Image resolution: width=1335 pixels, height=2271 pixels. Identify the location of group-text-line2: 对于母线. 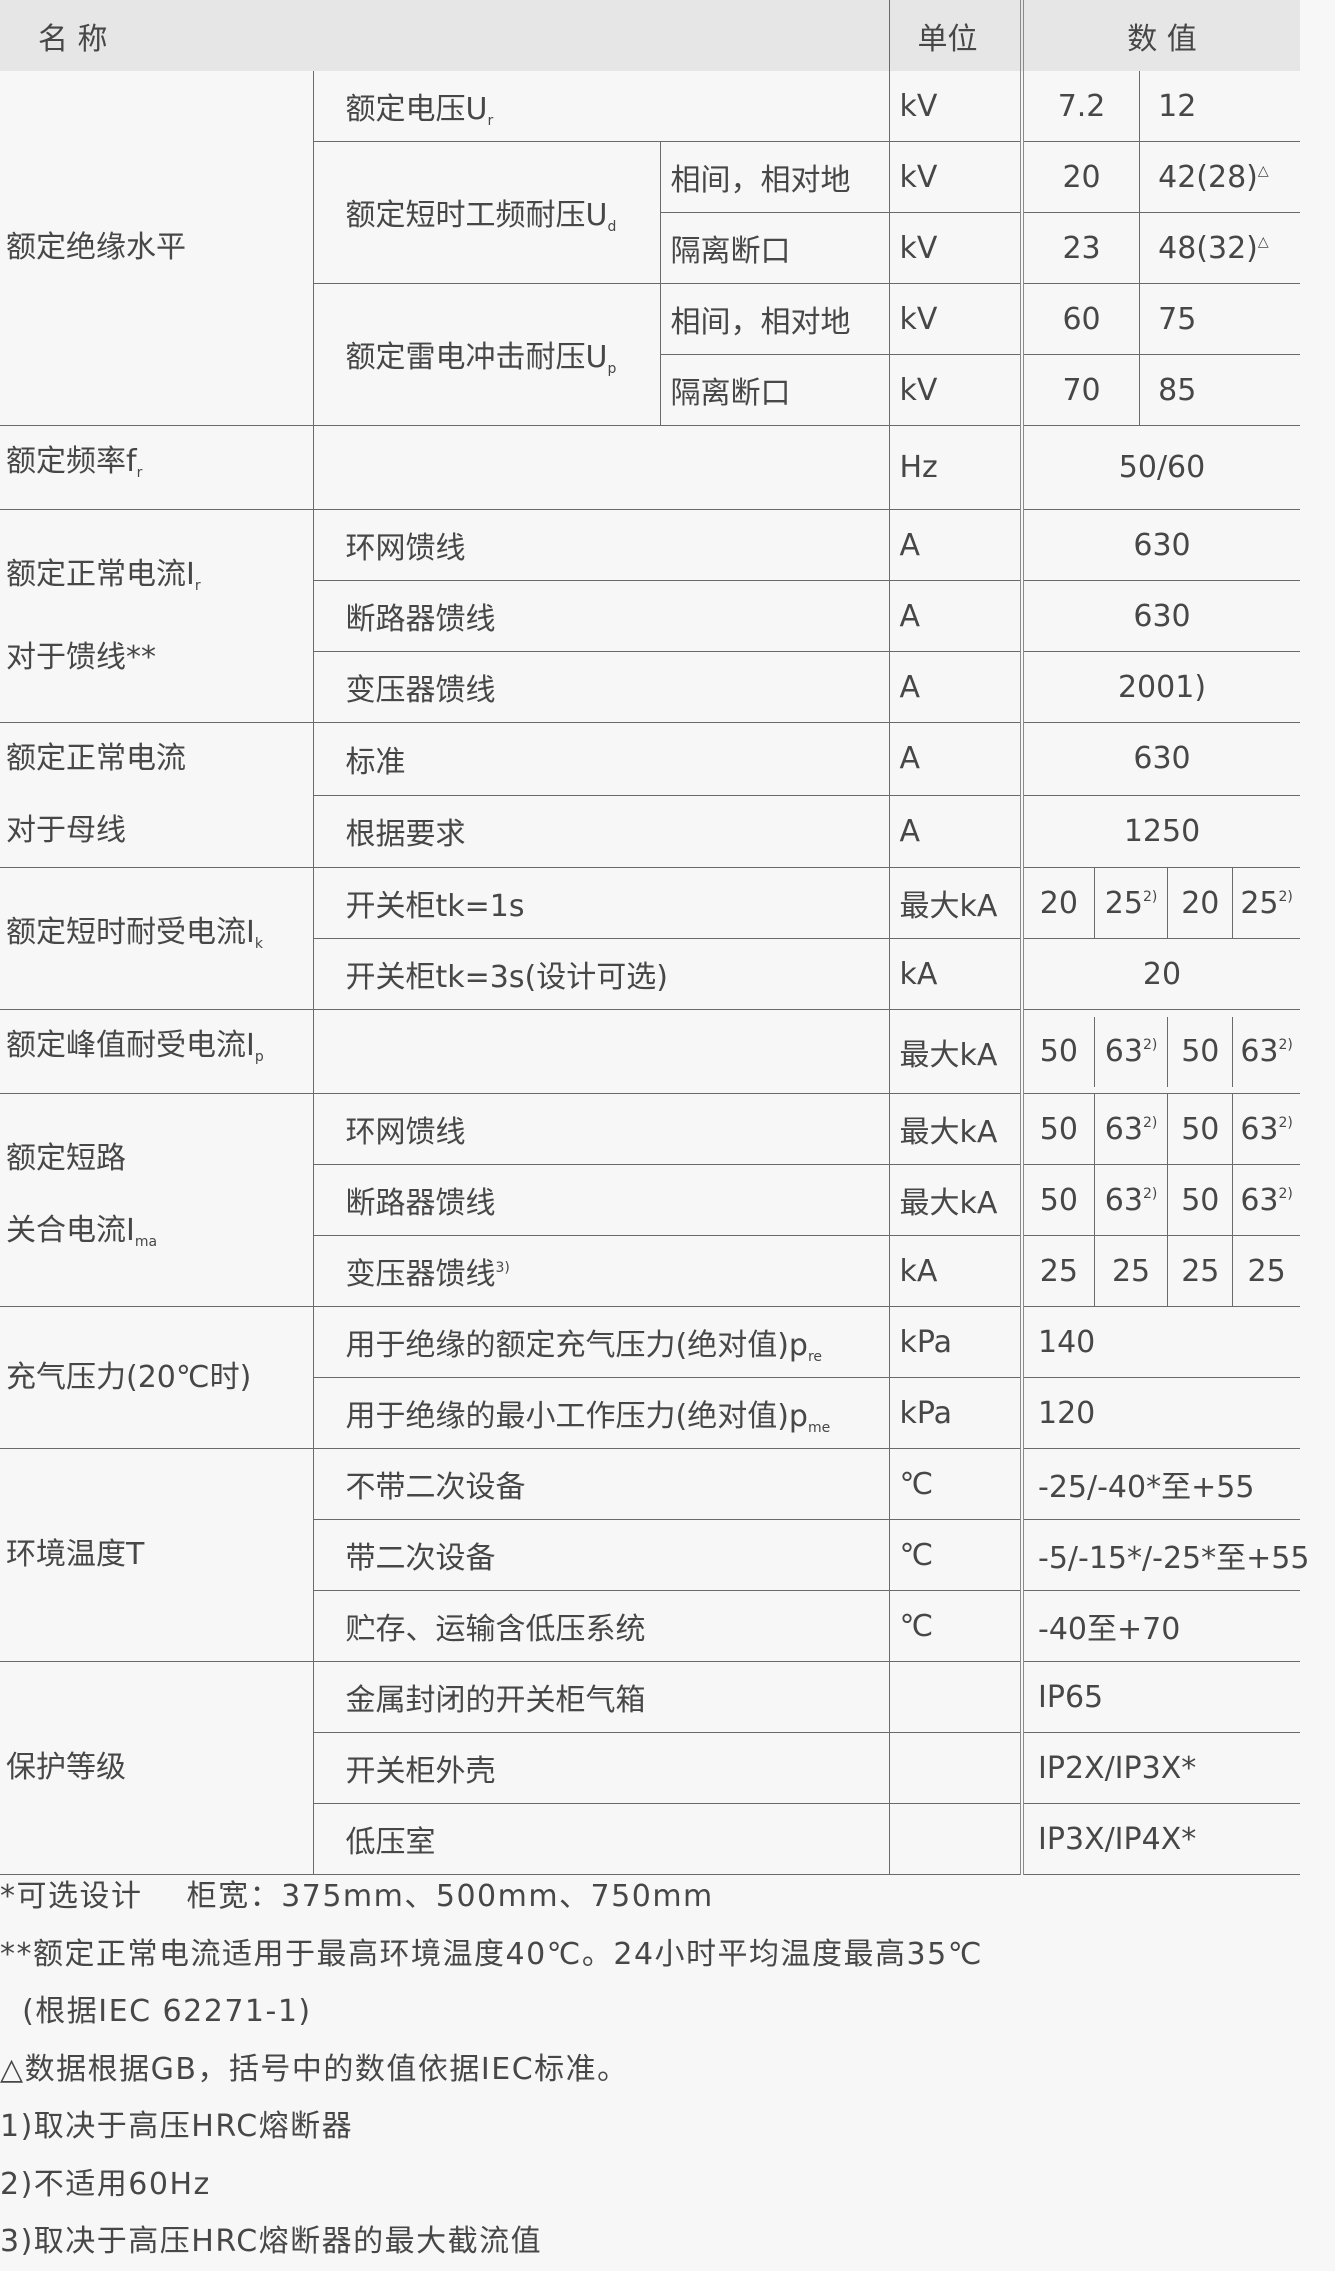
(66, 830).